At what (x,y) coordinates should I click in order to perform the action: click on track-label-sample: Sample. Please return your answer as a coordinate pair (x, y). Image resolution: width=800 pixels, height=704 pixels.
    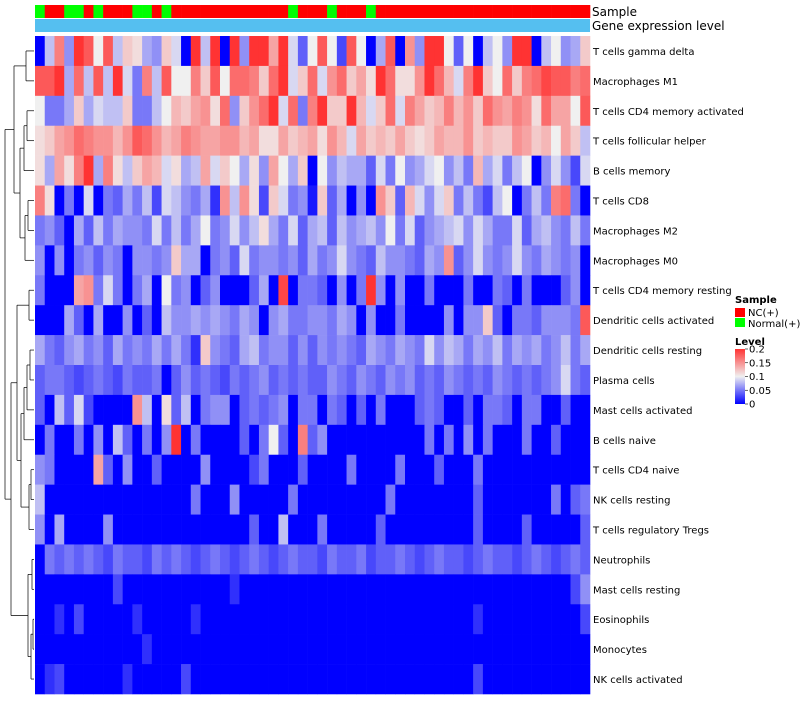
    Looking at the image, I should click on (614, 12).